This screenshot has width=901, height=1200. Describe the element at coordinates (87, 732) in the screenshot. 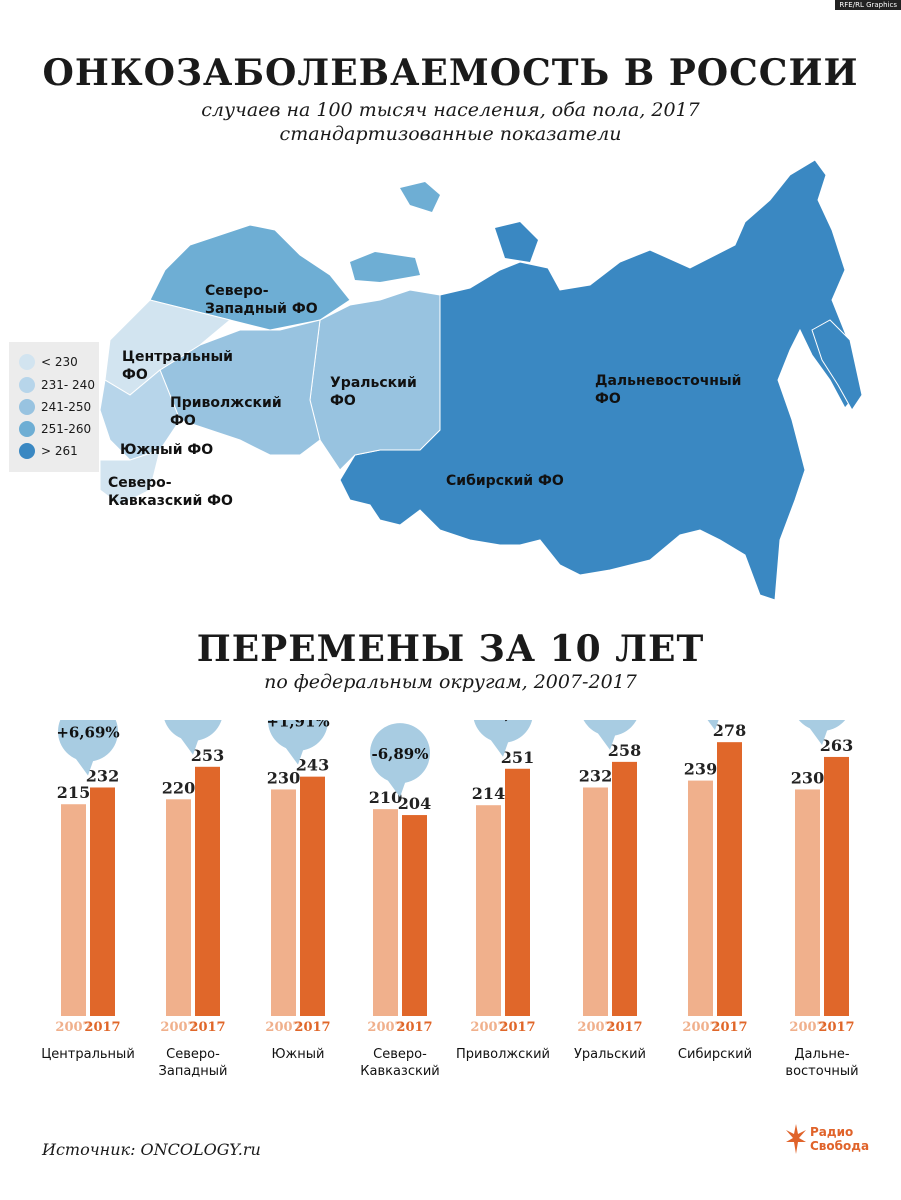

I see `change-label: +6,69%` at that location.